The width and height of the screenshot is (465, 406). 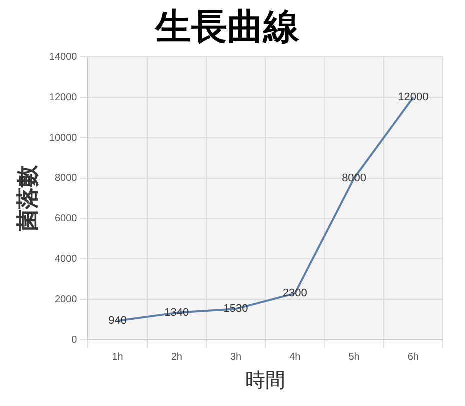 What do you see at coordinates (66, 300) in the screenshot?
I see `y-tick-label: 2000` at bounding box center [66, 300].